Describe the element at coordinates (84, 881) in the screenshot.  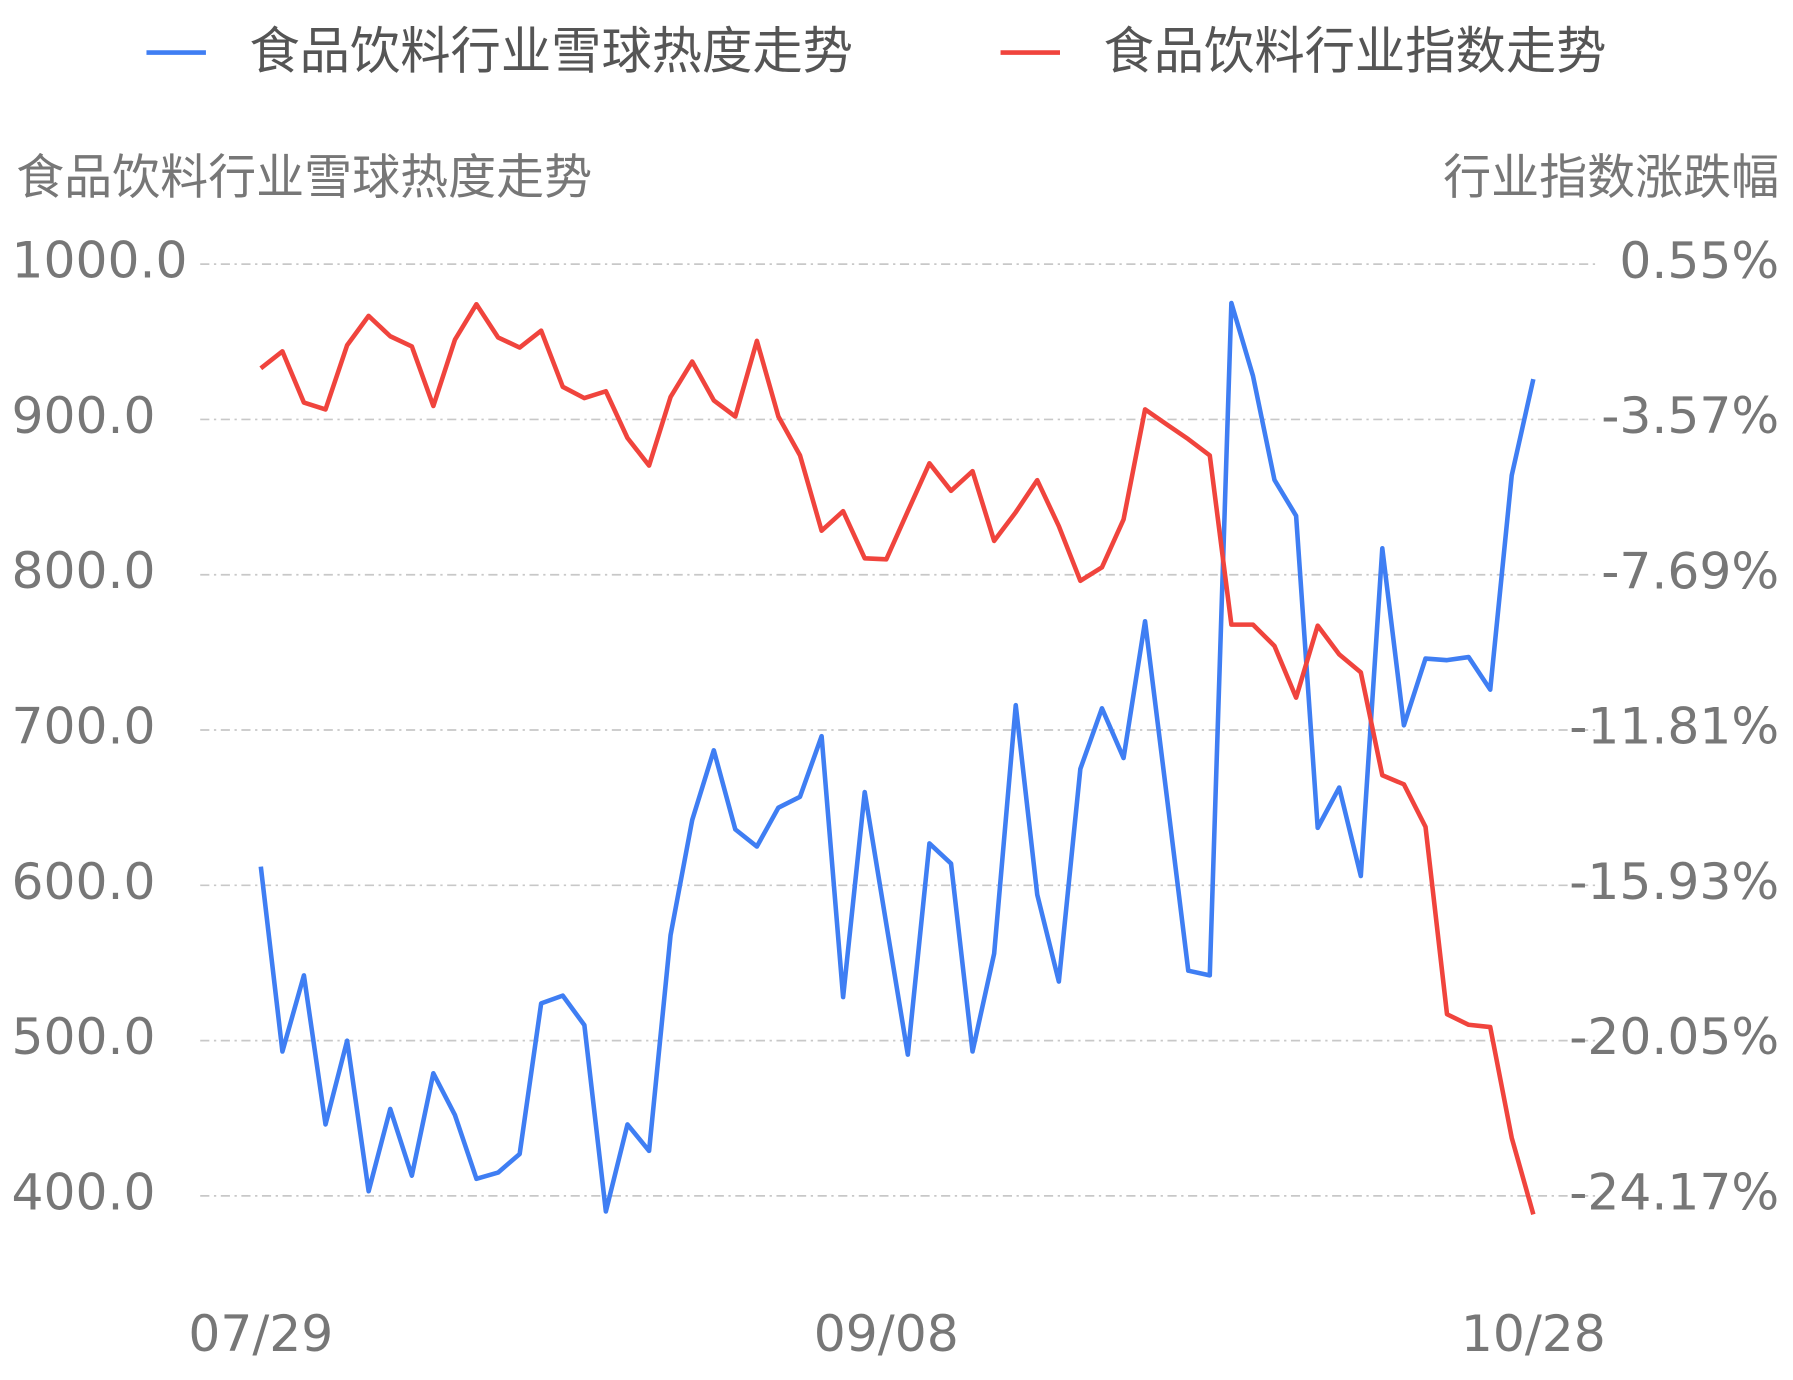
I see `y-tick-label: 600.0` at that location.